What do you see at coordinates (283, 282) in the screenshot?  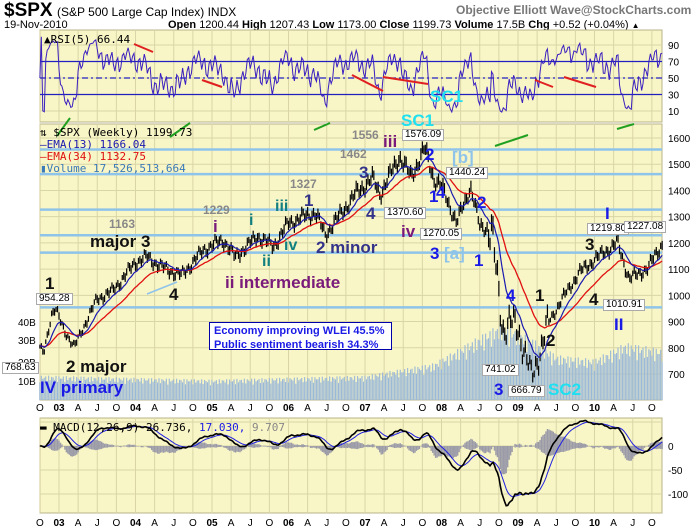 I see `wave-label: ii intermediate` at bounding box center [283, 282].